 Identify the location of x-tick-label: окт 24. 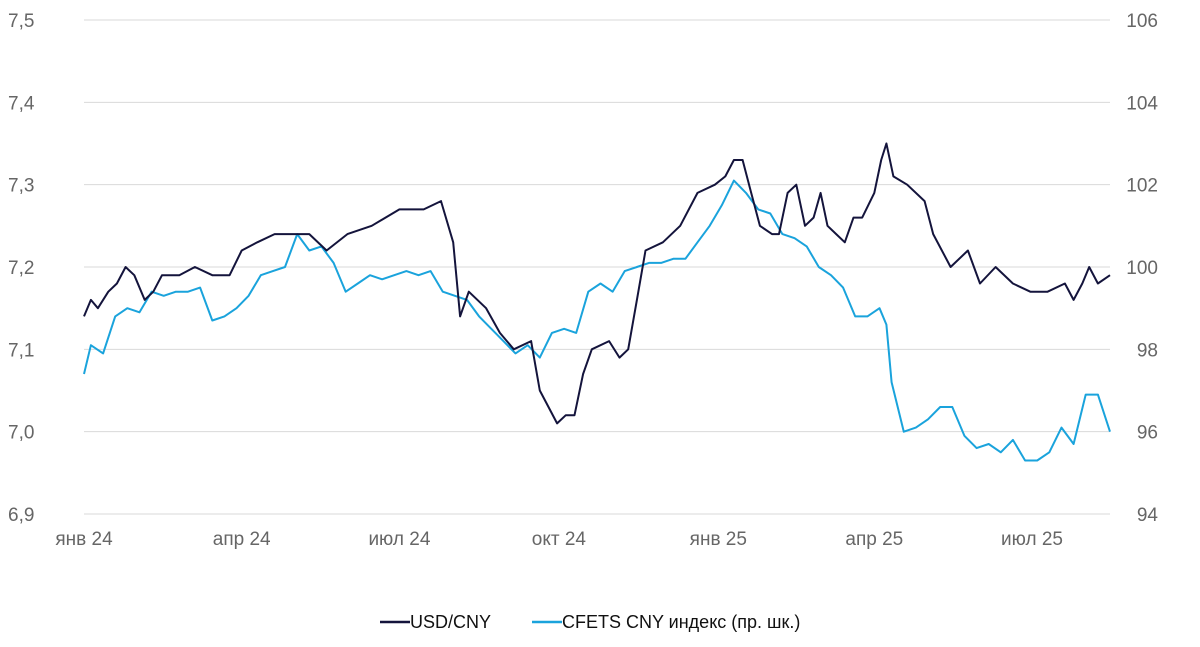
(559, 539).